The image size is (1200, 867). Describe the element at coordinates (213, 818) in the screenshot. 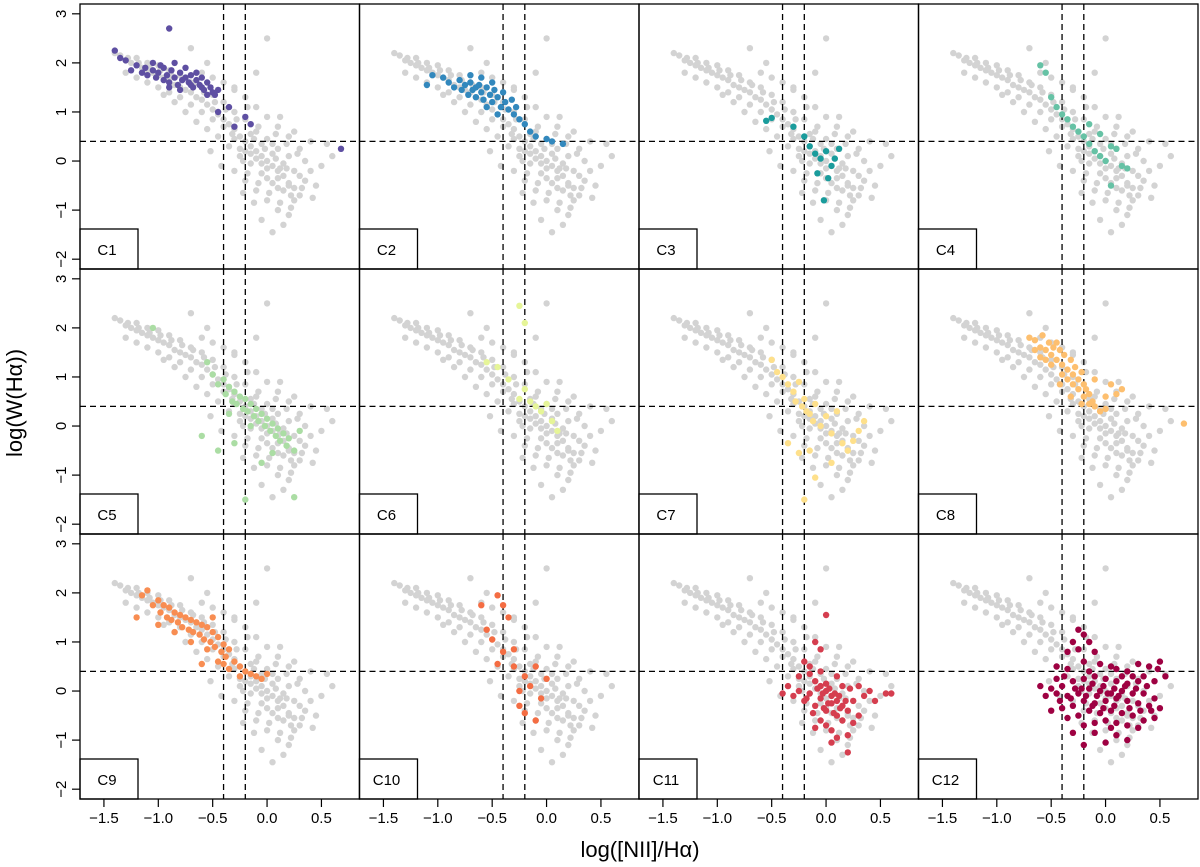

I see `x-tick-label: −0.5` at that location.